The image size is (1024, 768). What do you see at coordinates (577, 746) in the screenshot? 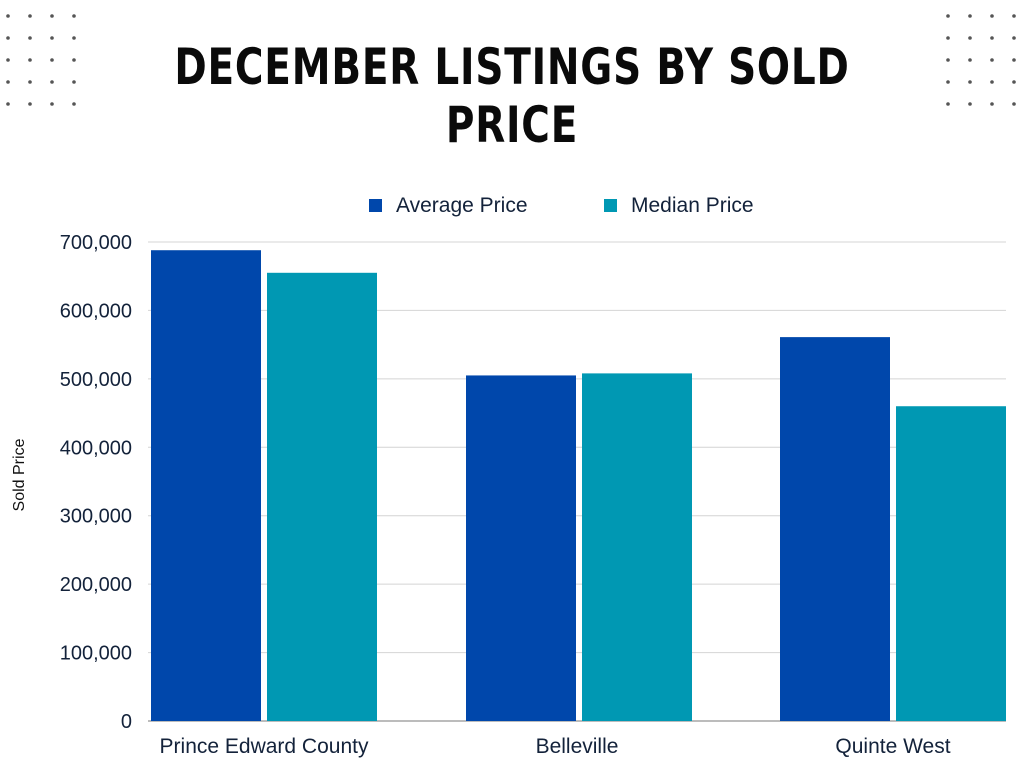
I see `x-category-label: Belleville` at bounding box center [577, 746].